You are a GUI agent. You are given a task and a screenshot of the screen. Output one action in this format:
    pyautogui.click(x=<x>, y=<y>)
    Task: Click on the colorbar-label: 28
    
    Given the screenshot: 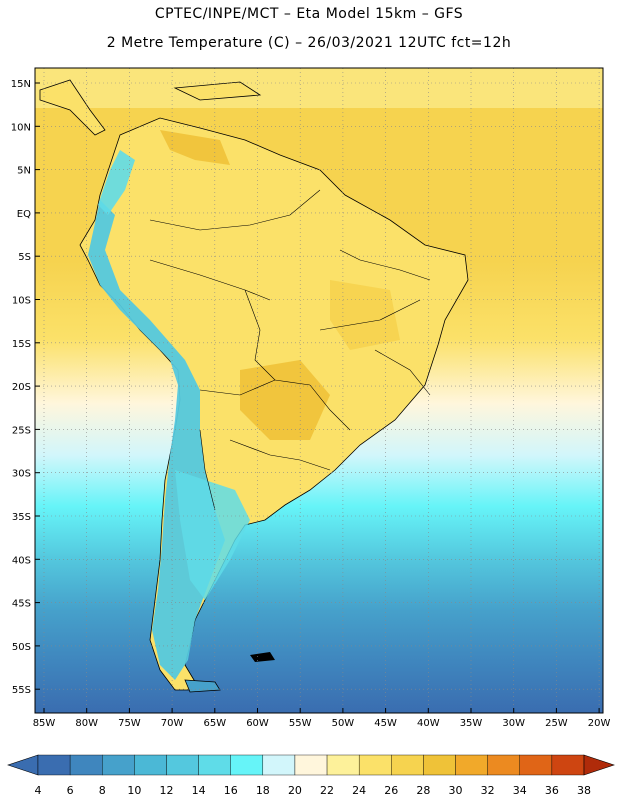 What is the action you would take?
    pyautogui.click(x=423, y=790)
    